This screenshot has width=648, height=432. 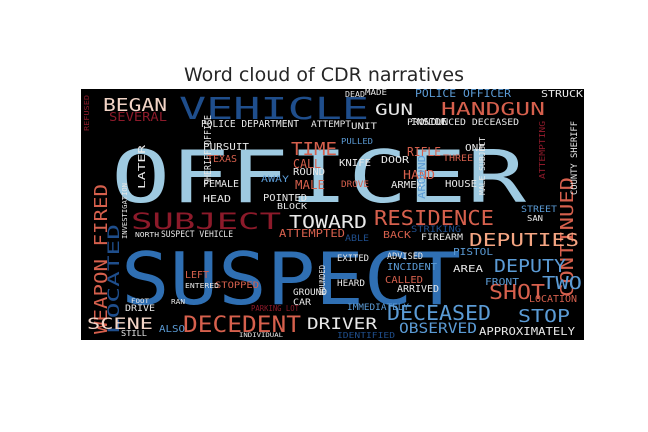 I want to click on cloud-word-pointed: POINTED, so click(x=285, y=198).